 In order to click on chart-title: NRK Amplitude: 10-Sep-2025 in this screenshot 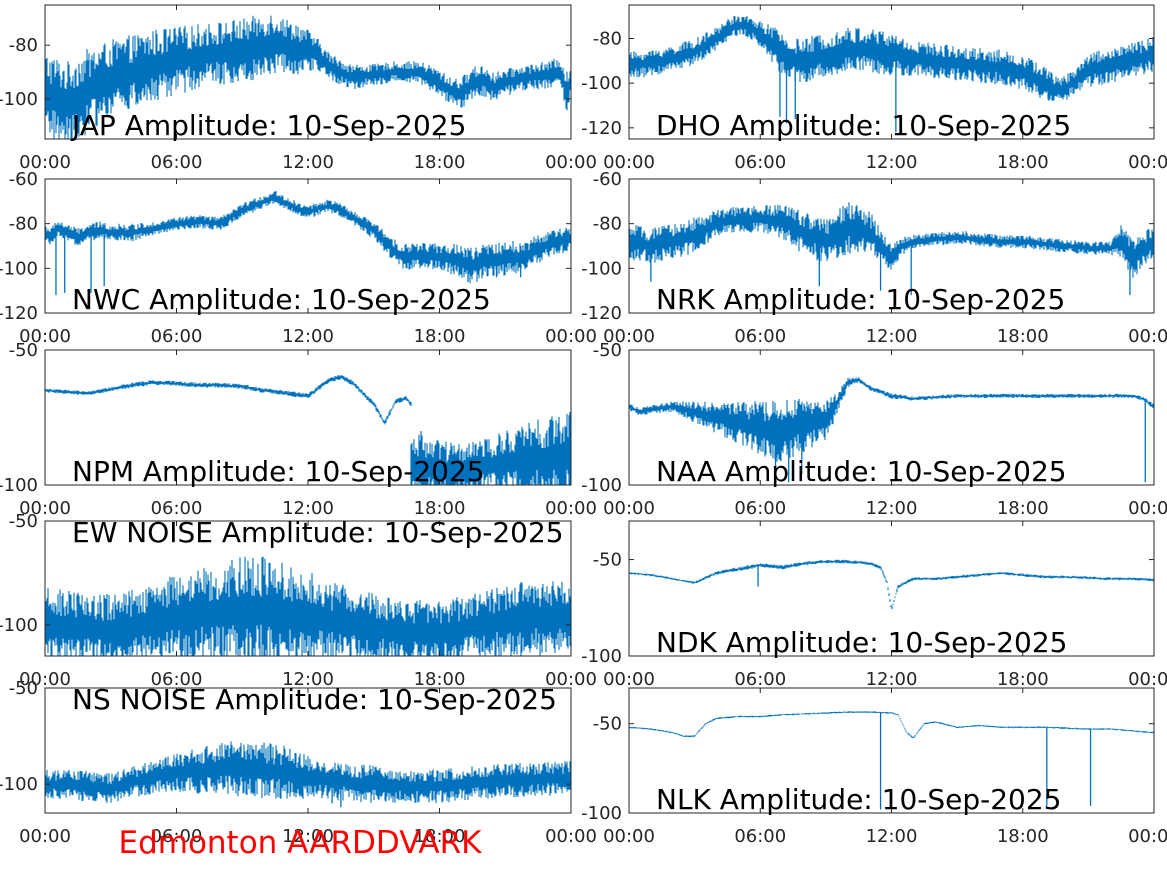, I will do `click(860, 299)`.